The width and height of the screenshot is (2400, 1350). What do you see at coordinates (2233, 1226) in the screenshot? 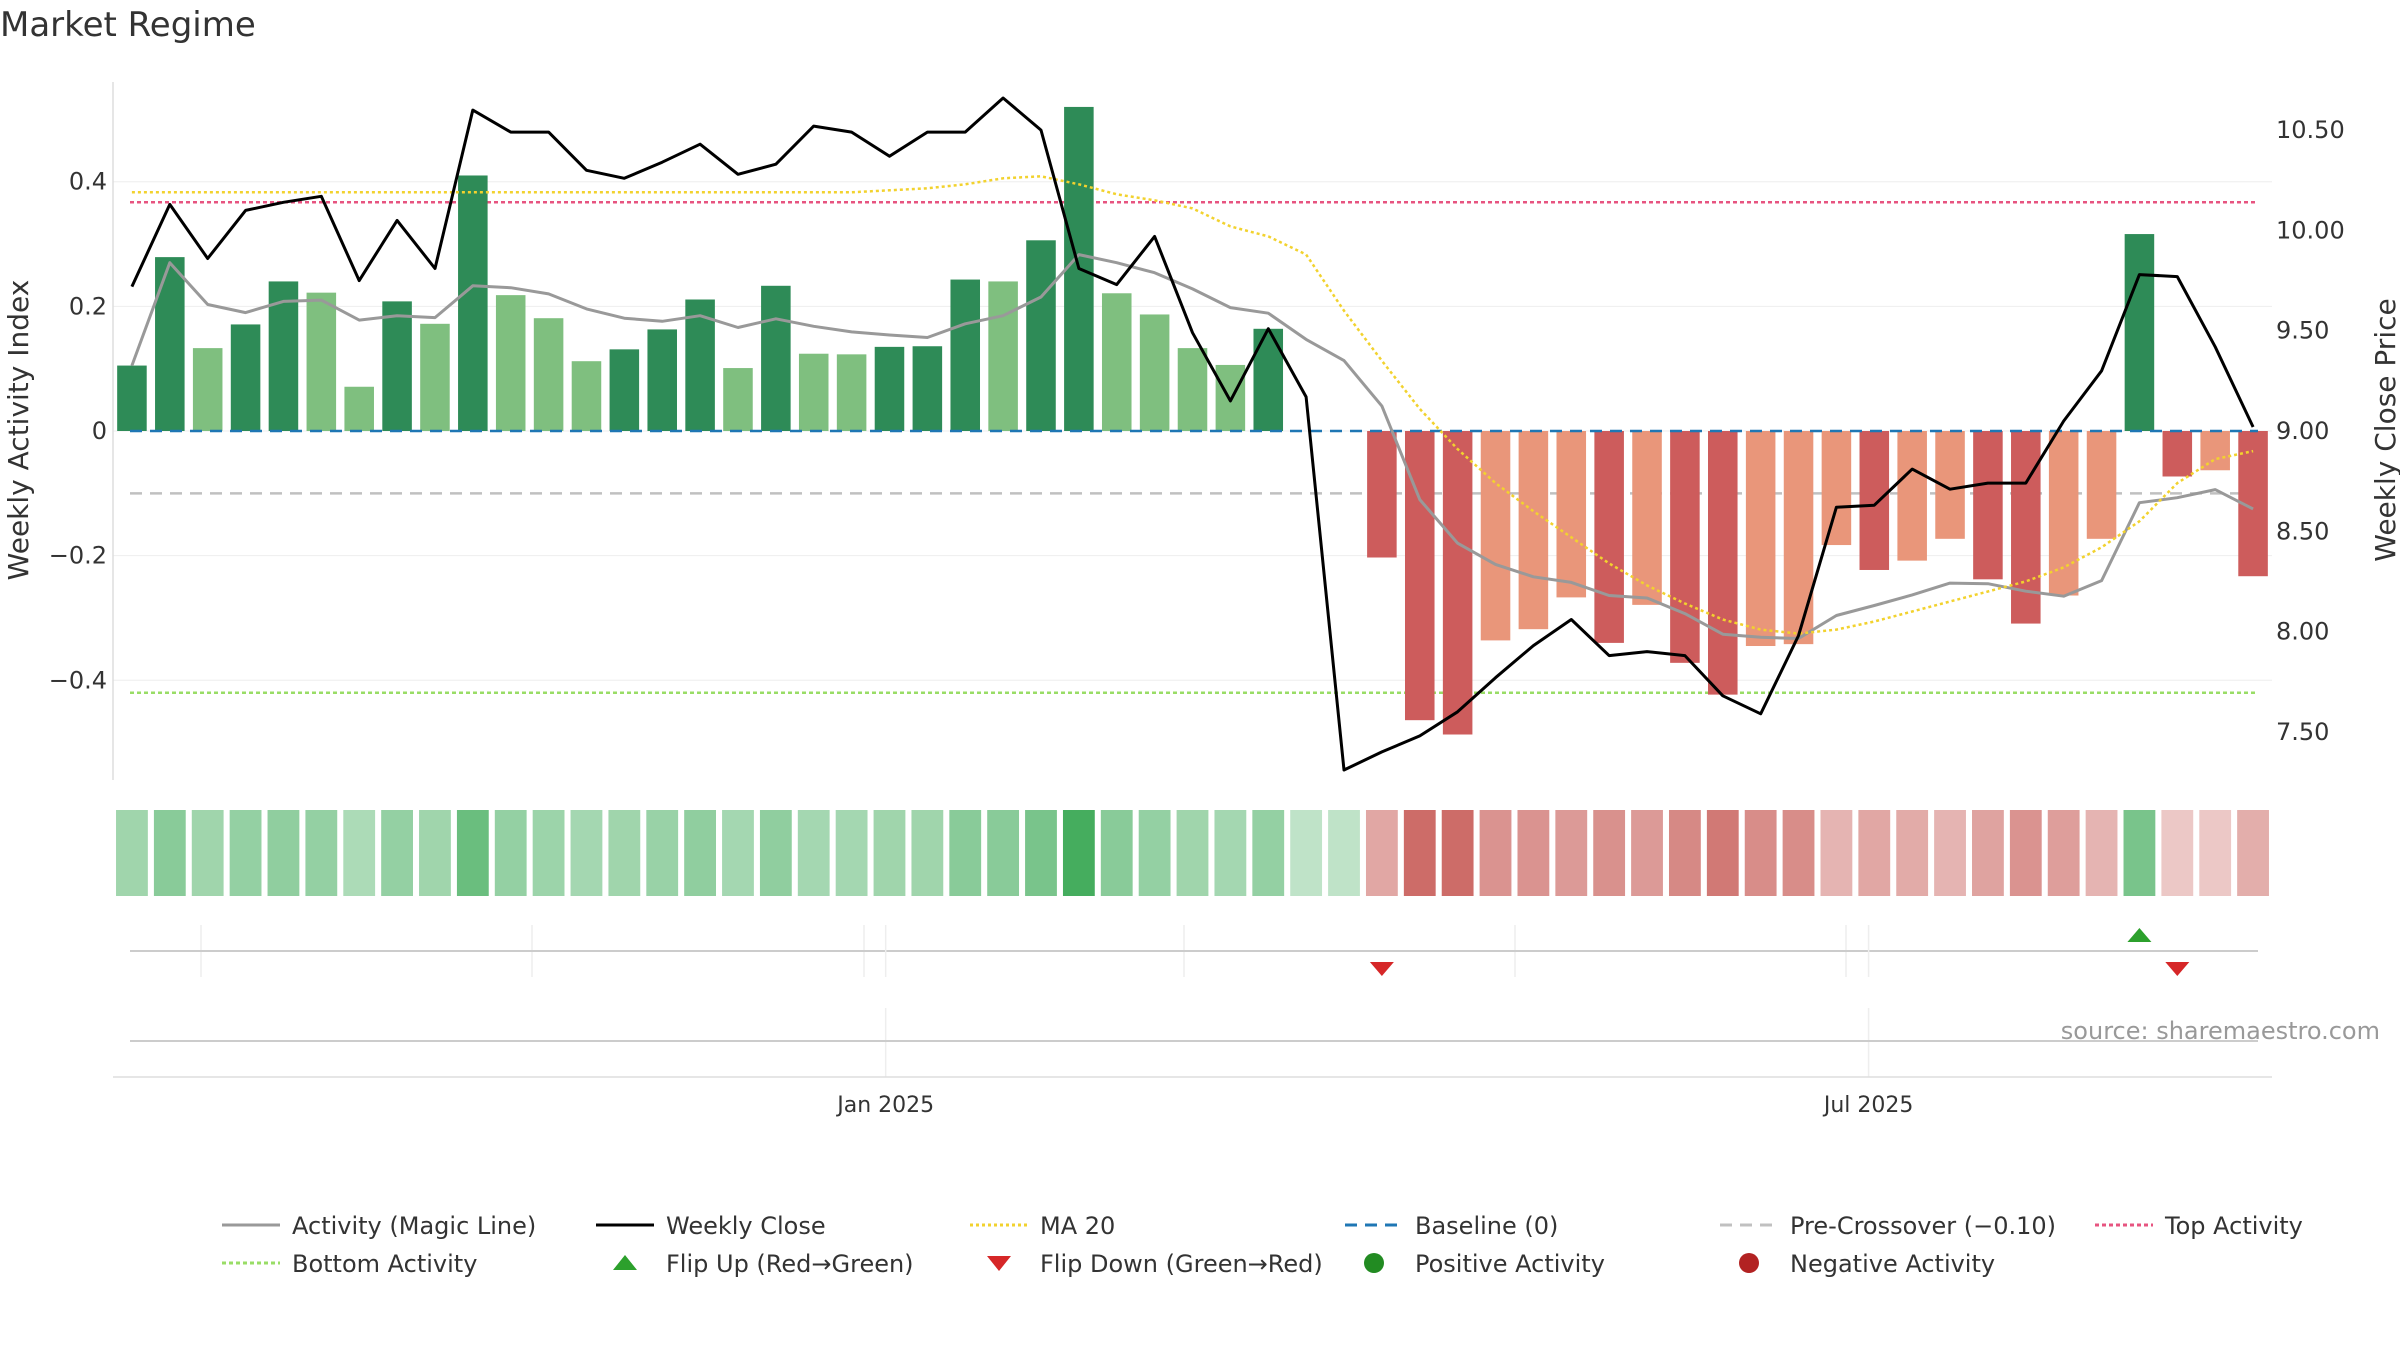
I see `legend-label: Top Activity` at bounding box center [2233, 1226].